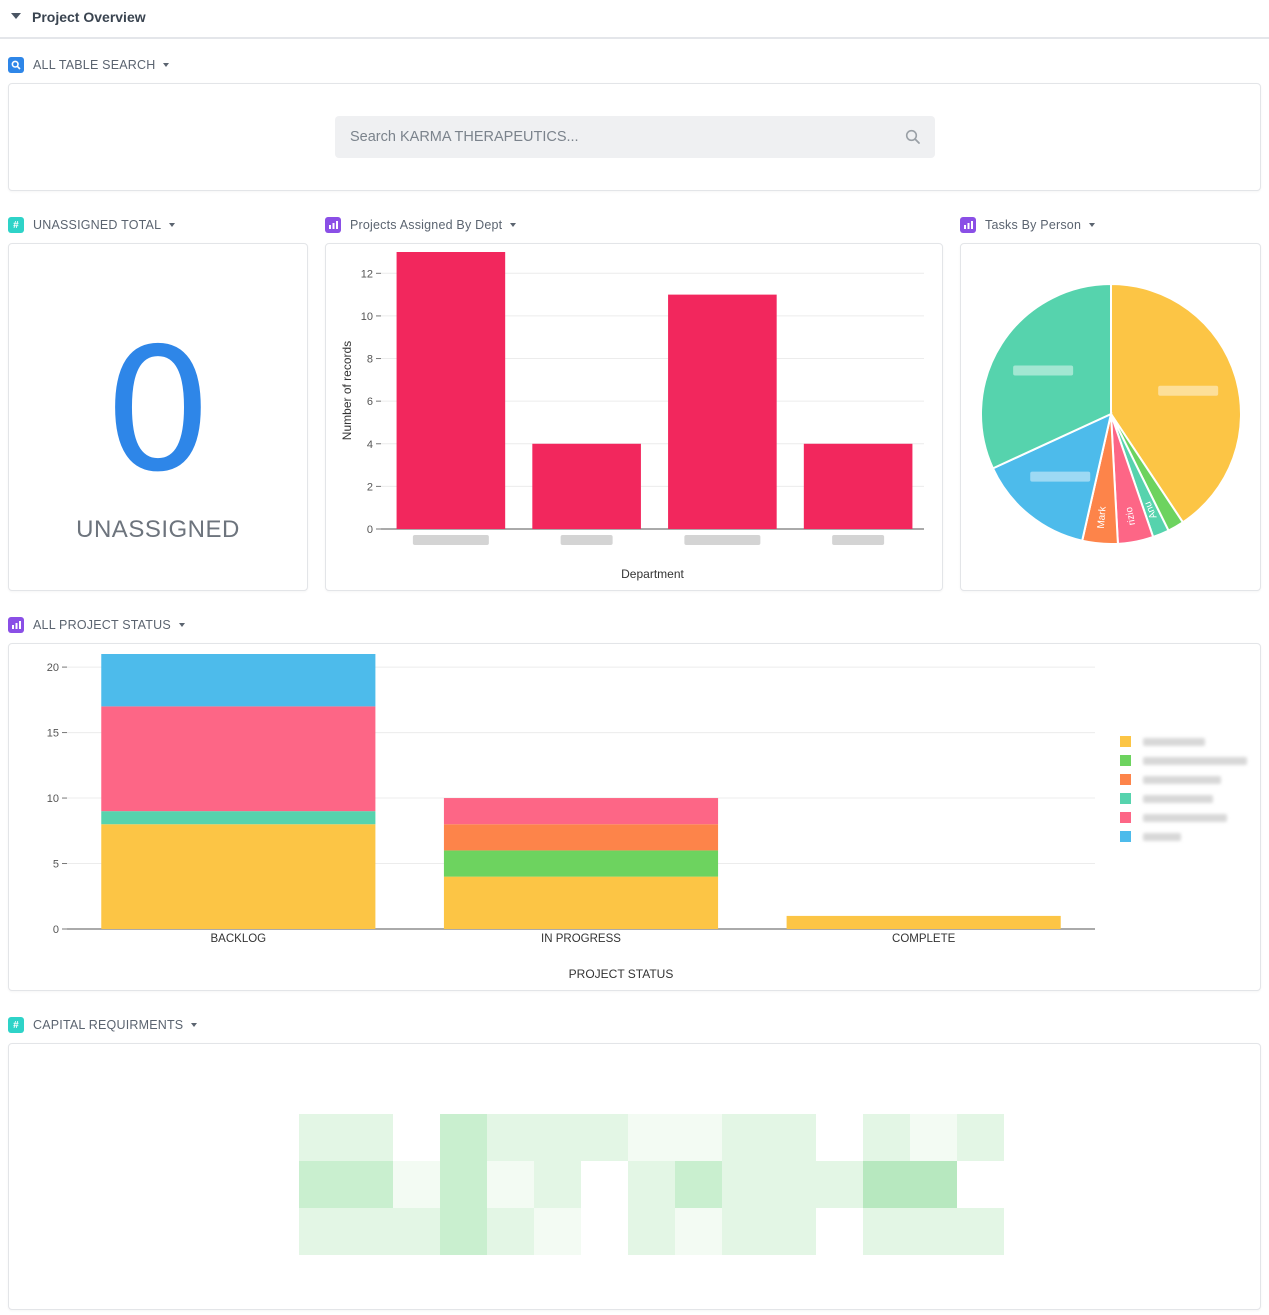  I want to click on collapse-caret-icon, so click(16, 16).